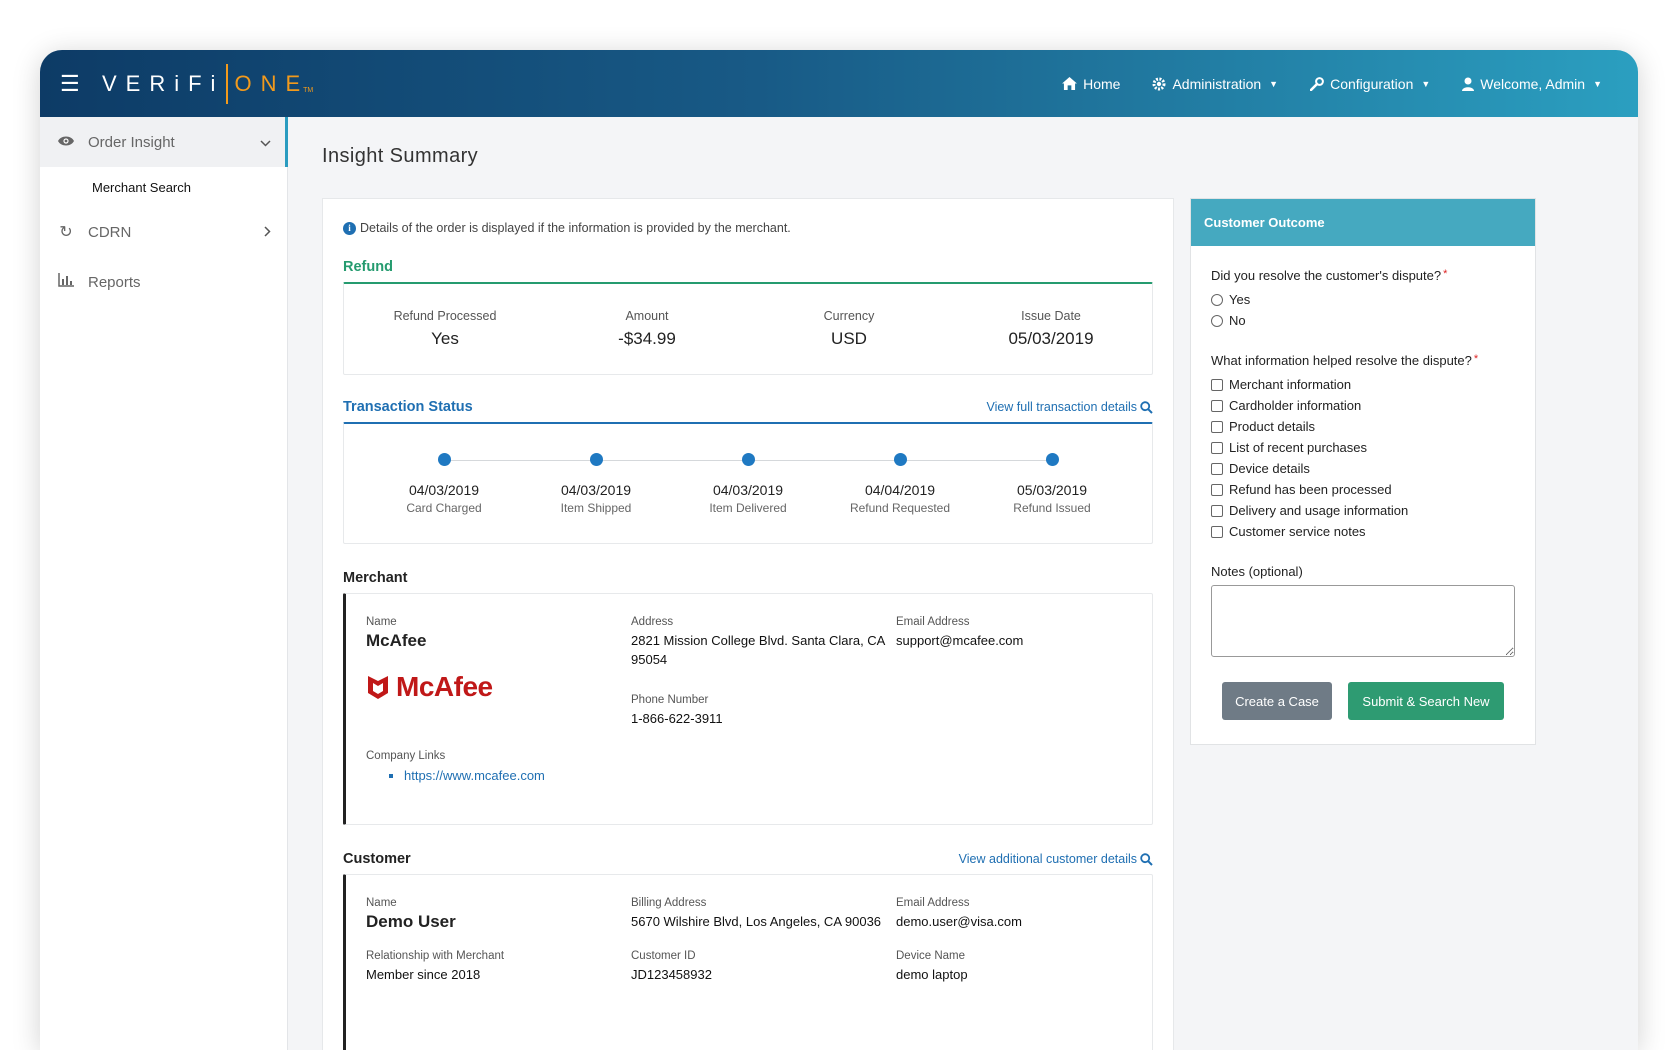  I want to click on chevron-right-icon, so click(267, 232).